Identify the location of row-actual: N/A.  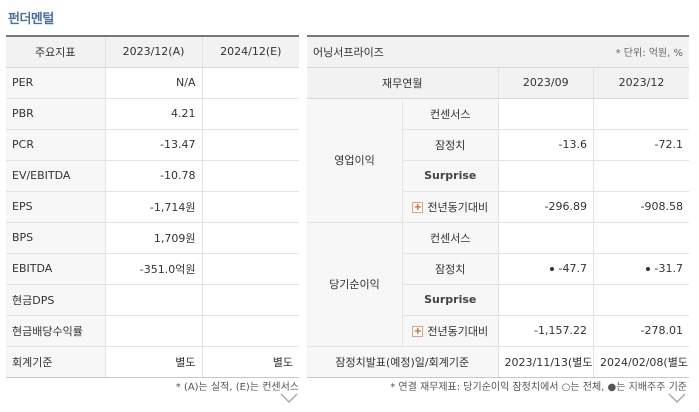
(154, 83).